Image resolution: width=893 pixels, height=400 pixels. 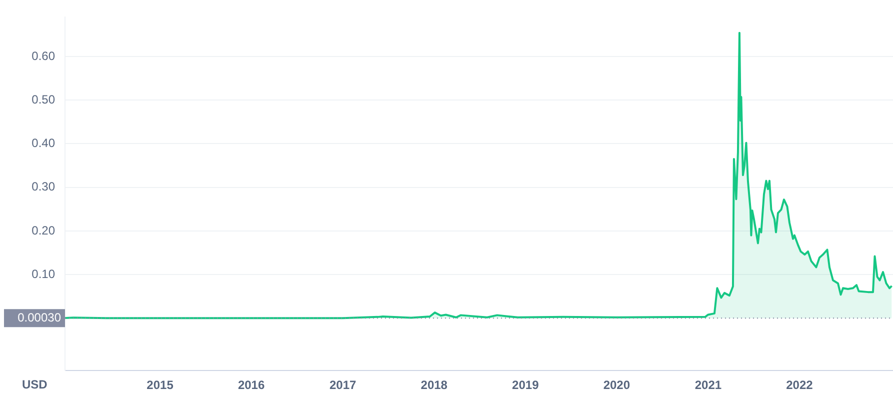 I want to click on x-tick-label: 2017, so click(x=343, y=385).